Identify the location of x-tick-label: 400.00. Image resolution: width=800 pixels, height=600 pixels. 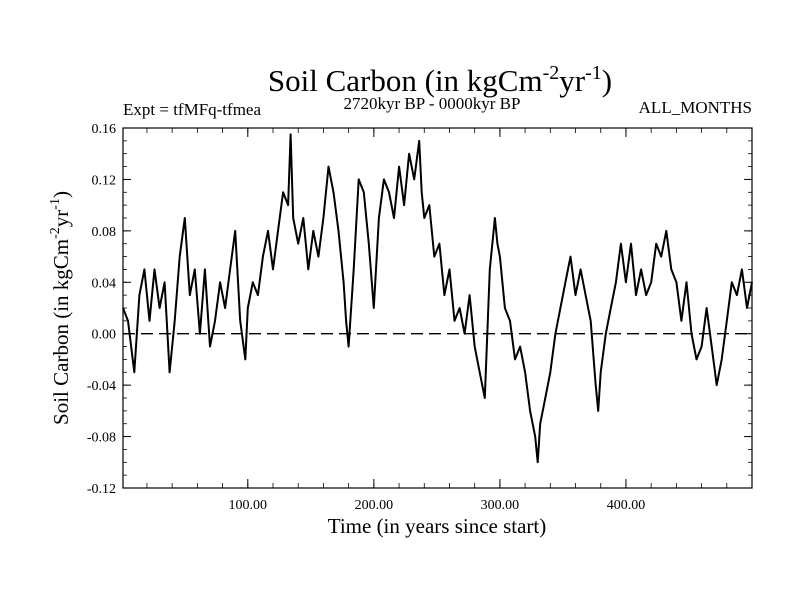
(626, 505).